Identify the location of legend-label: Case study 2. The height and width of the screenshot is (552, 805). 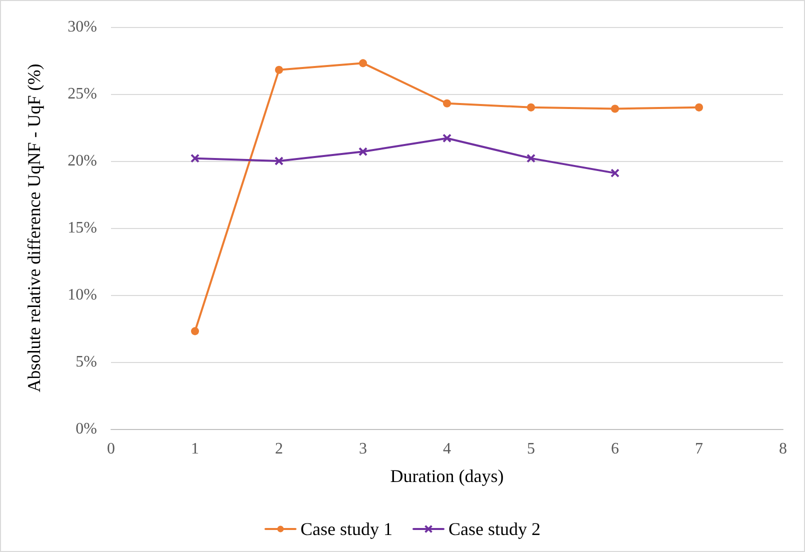
(494, 529).